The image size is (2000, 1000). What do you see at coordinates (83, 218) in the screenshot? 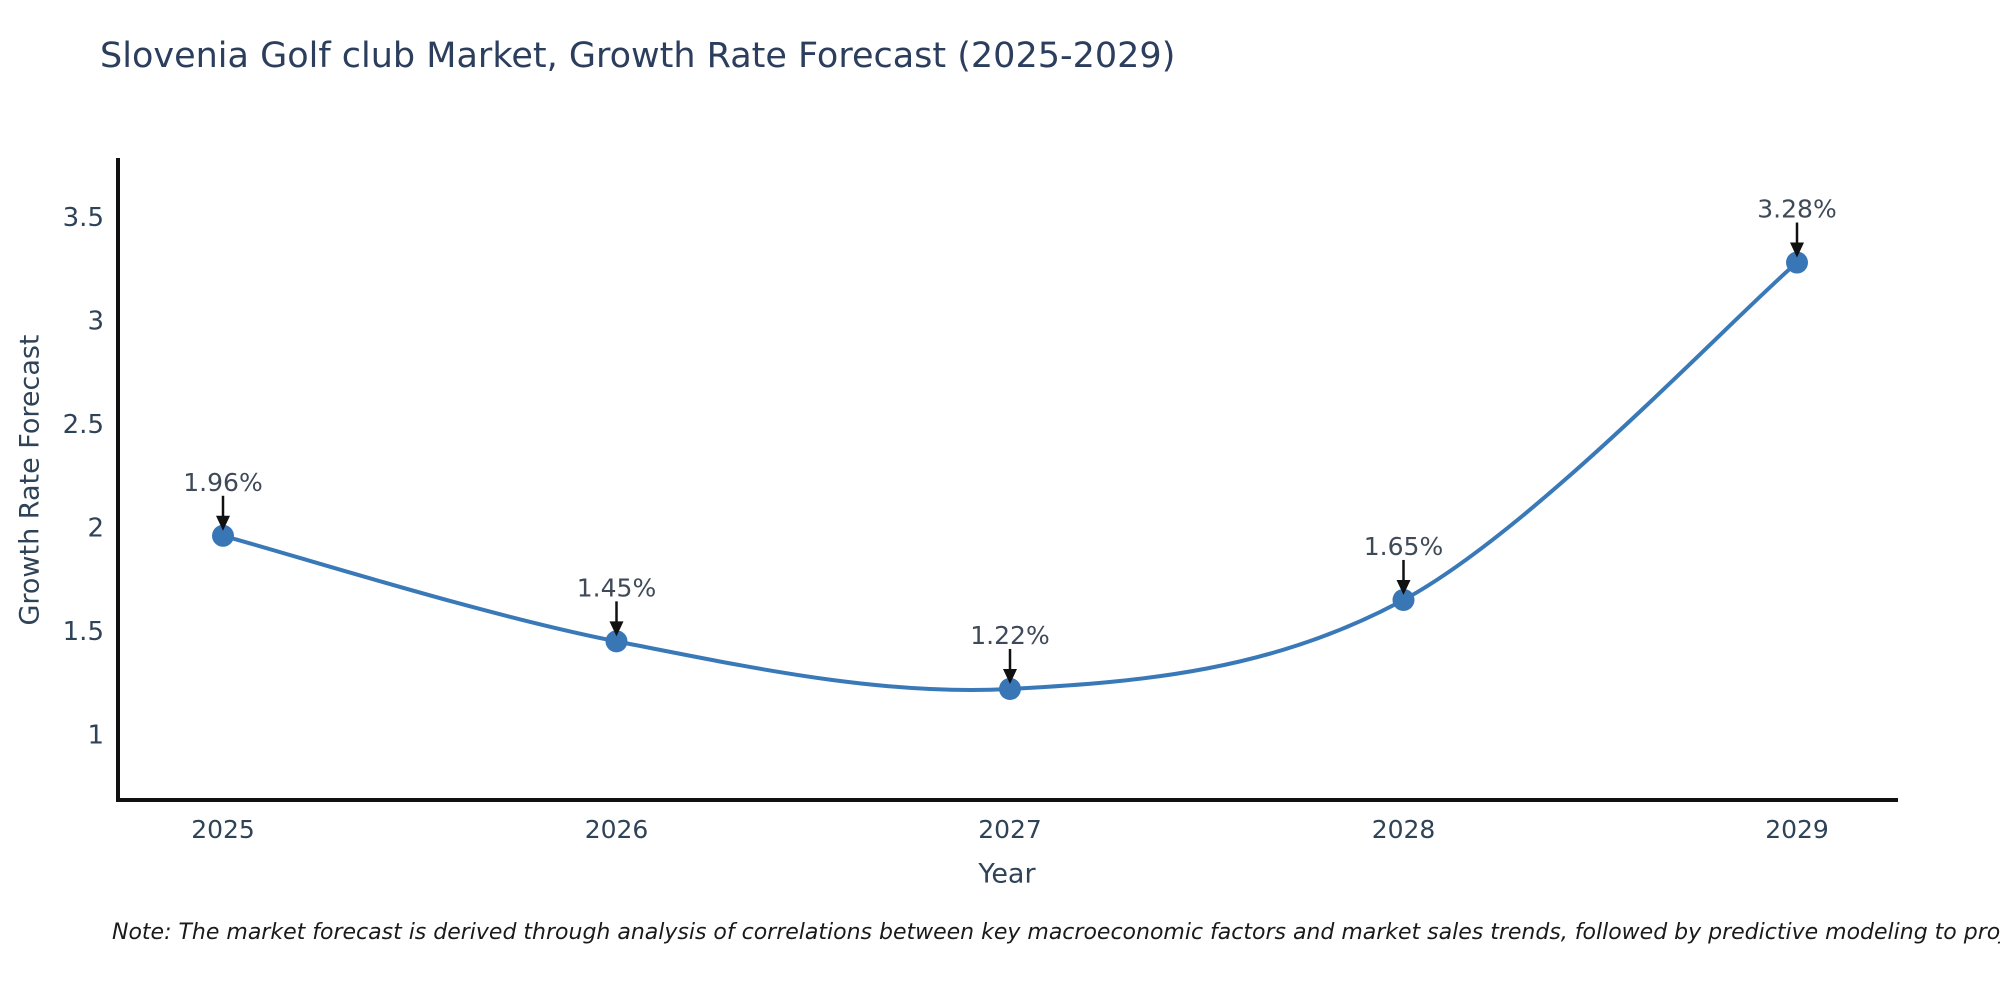
I see `y-tick-label: 3.5` at bounding box center [83, 218].